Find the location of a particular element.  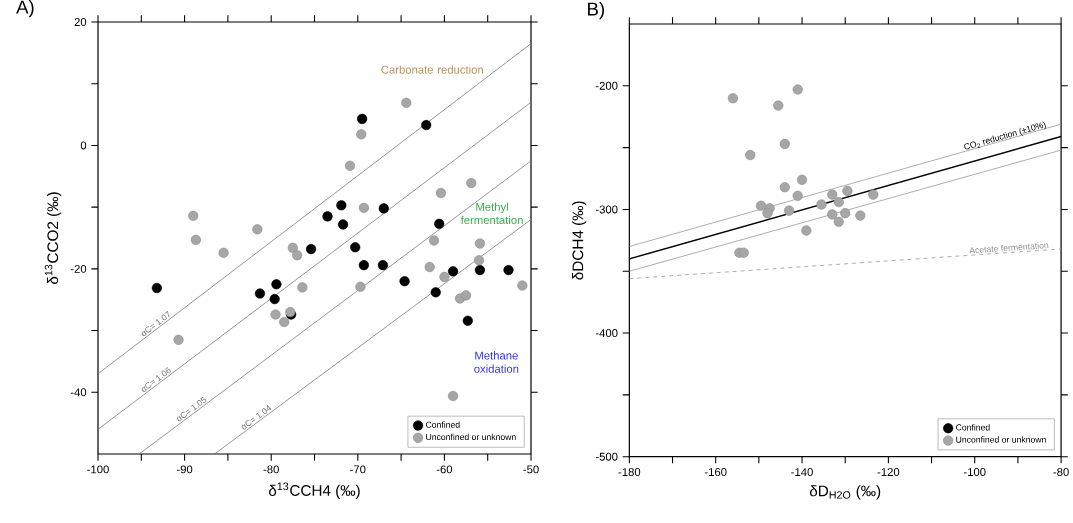

x-tick-label: -180 is located at coordinates (629, 472).